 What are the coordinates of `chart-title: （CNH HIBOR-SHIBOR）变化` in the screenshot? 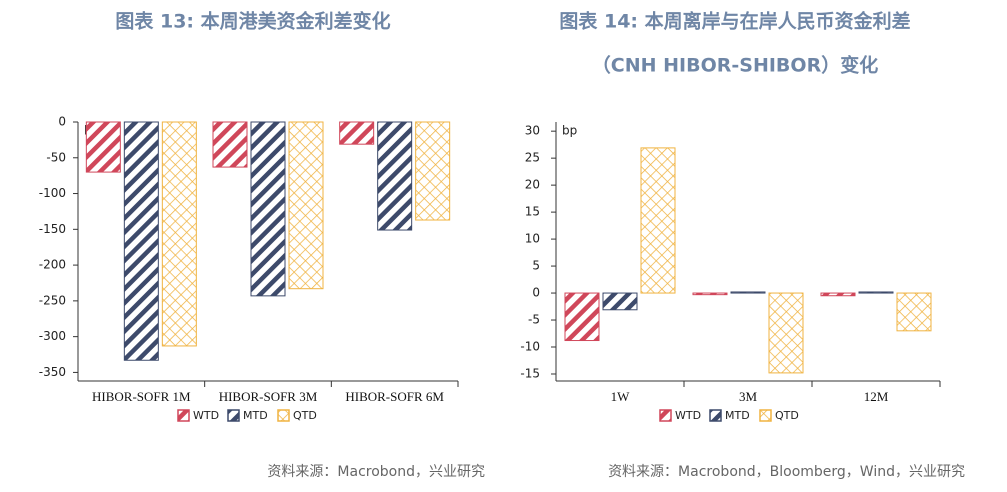 It's located at (735, 65).